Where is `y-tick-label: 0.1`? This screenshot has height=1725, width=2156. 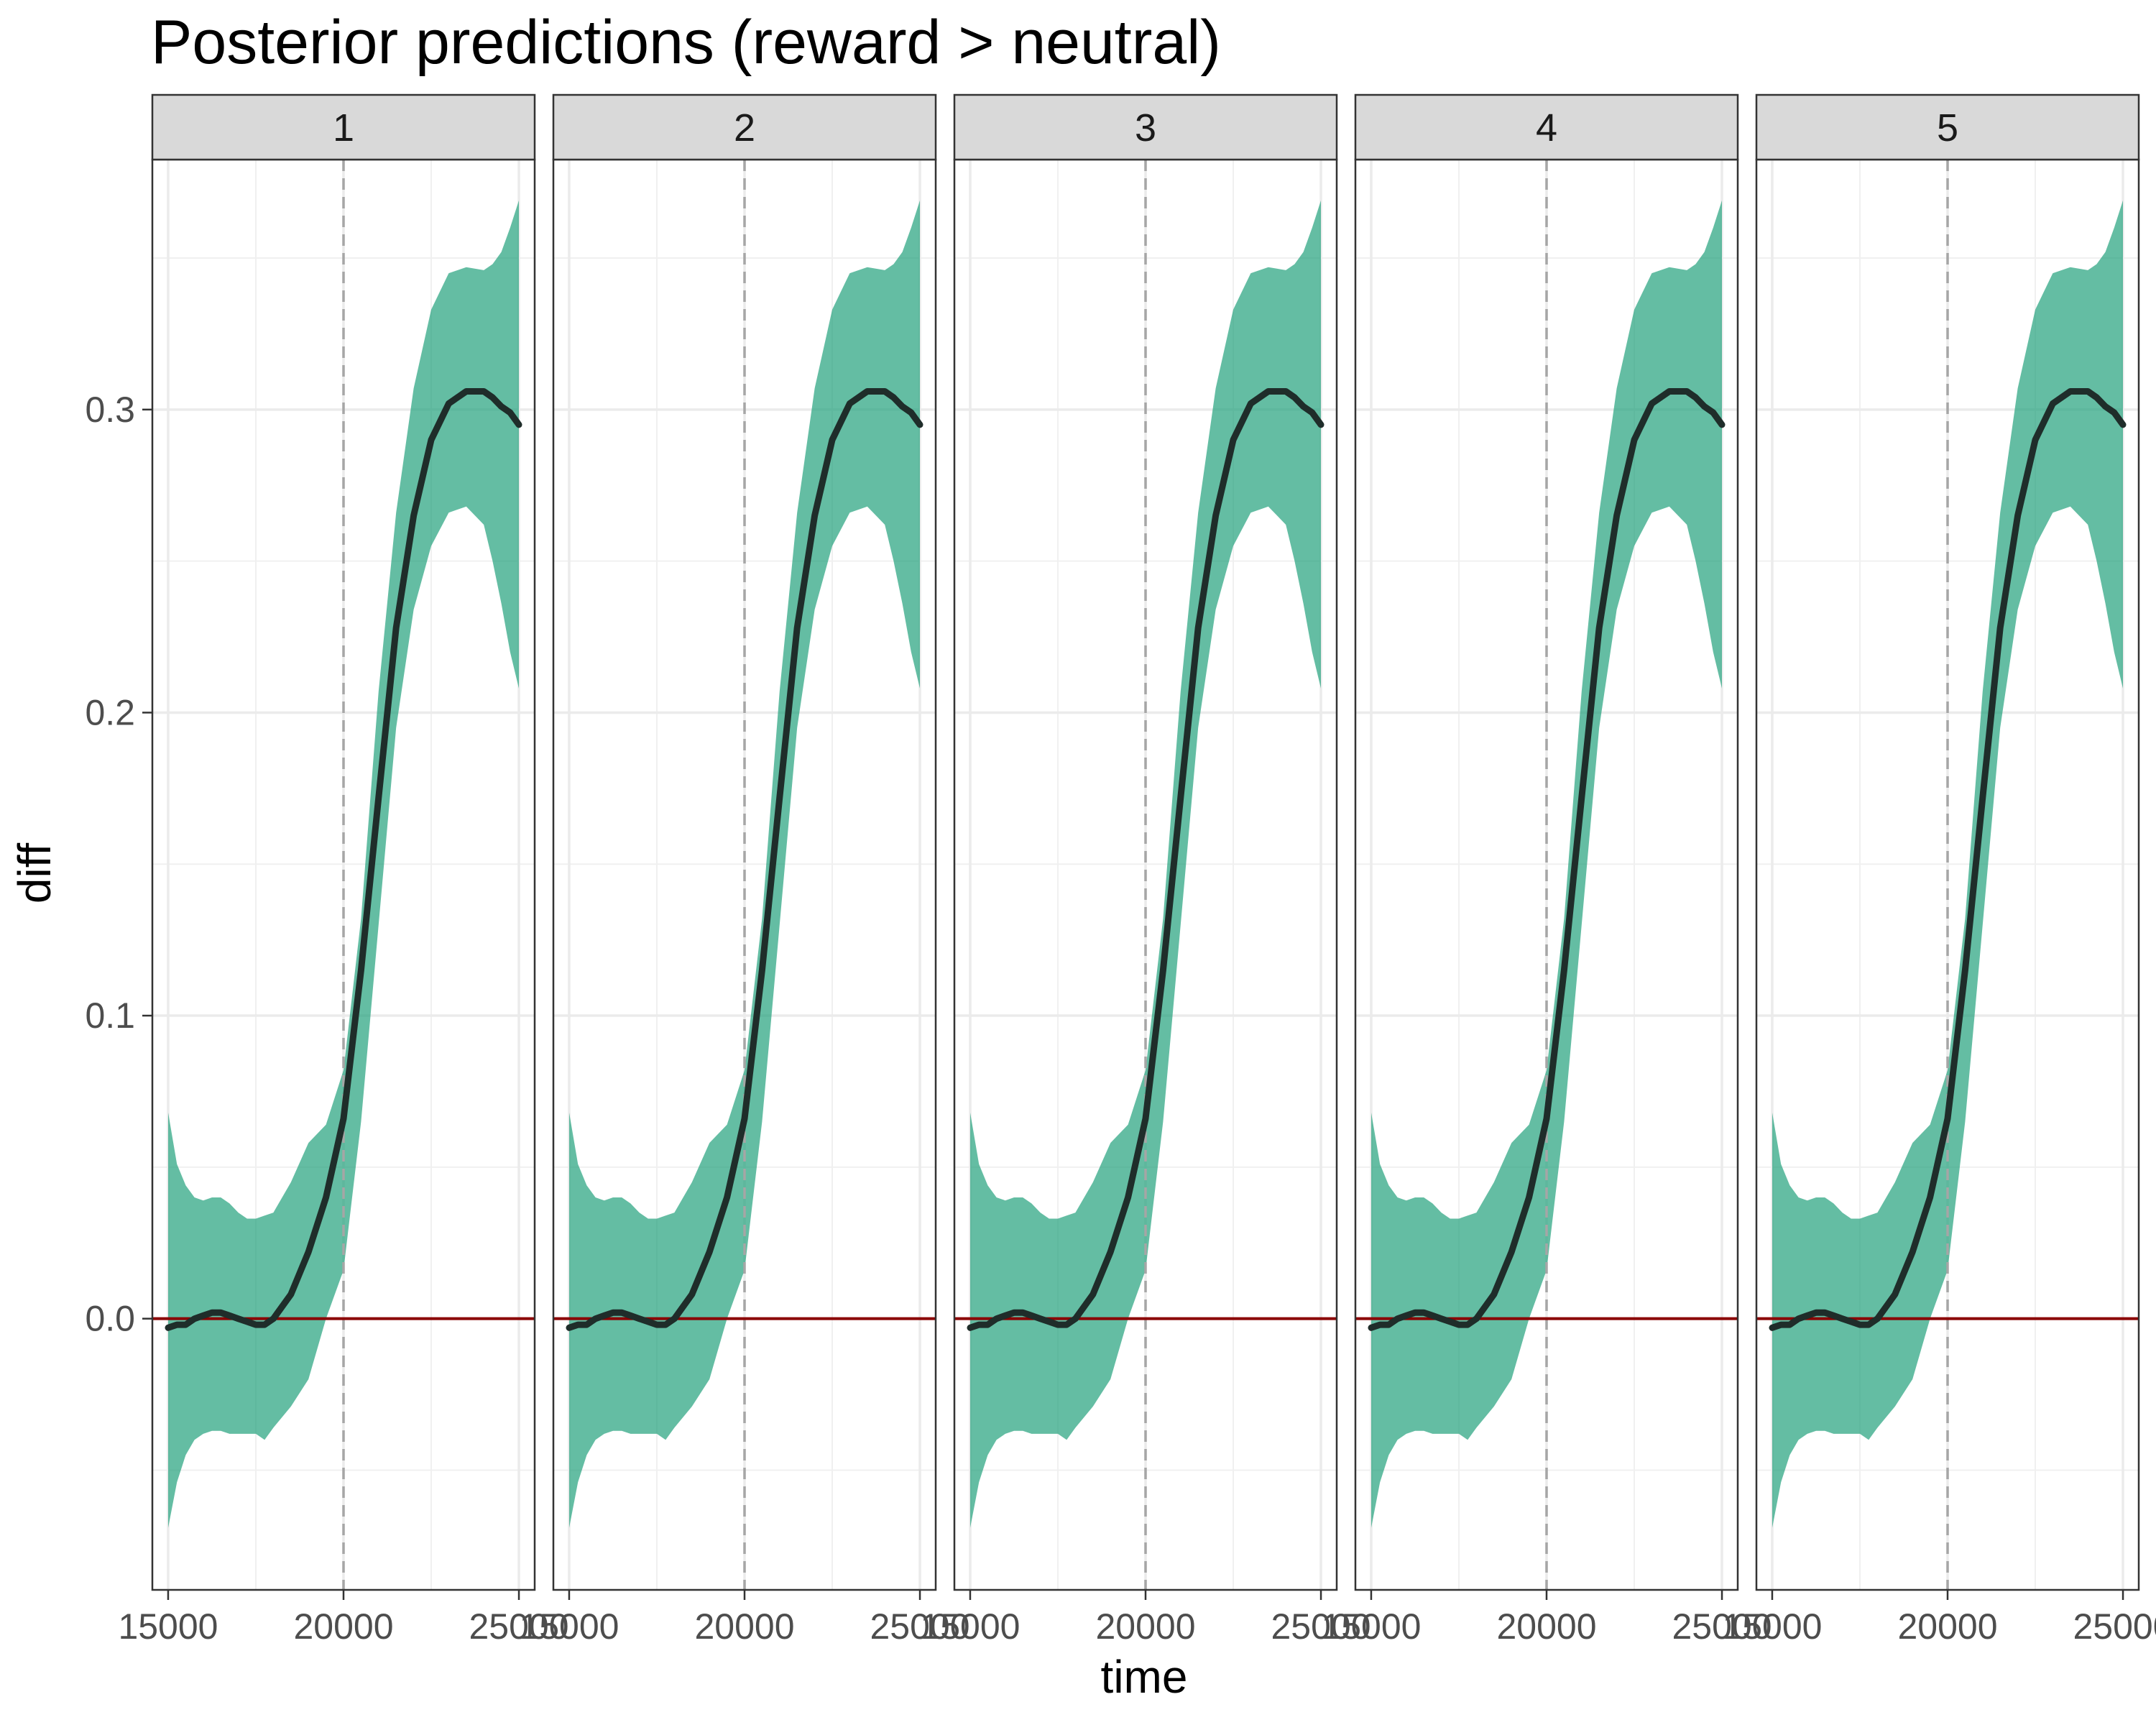 y-tick-label: 0.1 is located at coordinates (110, 1015).